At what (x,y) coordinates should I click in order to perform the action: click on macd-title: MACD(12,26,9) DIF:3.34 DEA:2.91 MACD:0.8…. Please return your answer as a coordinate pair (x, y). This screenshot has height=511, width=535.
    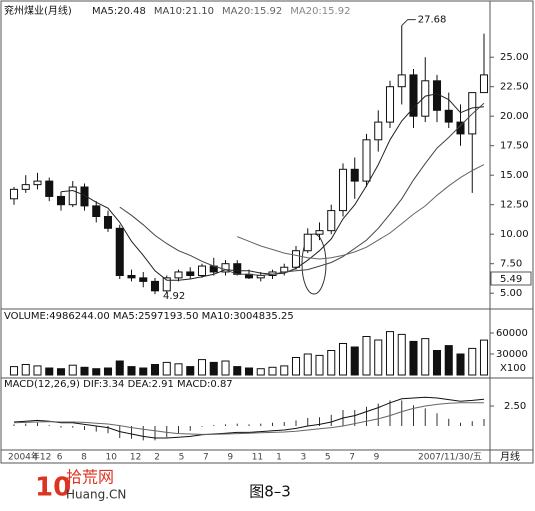
    Looking at the image, I should click on (118, 384).